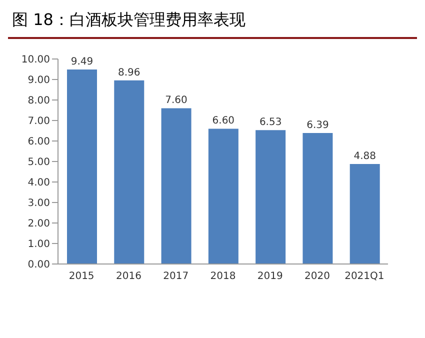 The image size is (425, 338). I want to click on data-label: 6.39, so click(317, 126).